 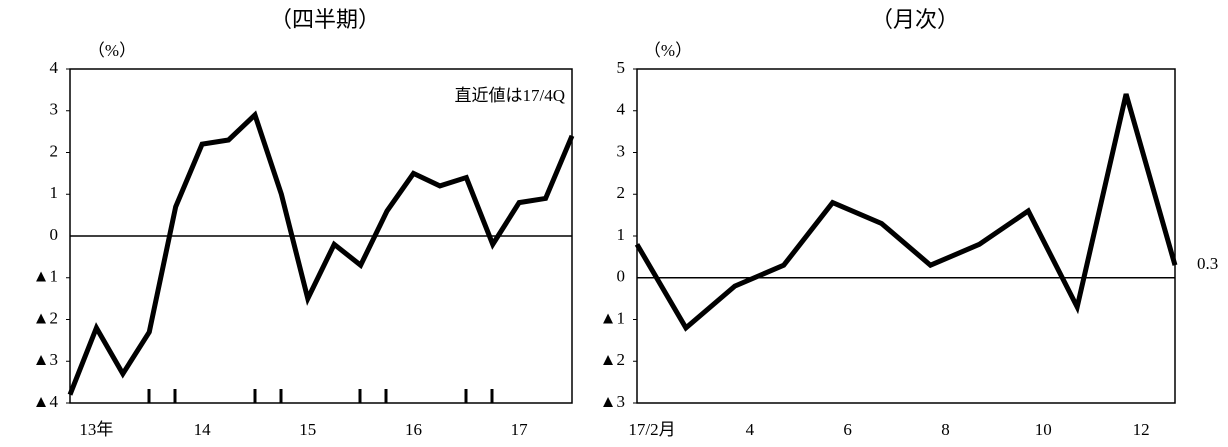 What do you see at coordinates (621, 67) in the screenshot?
I see `y-tick-label: 5` at bounding box center [621, 67].